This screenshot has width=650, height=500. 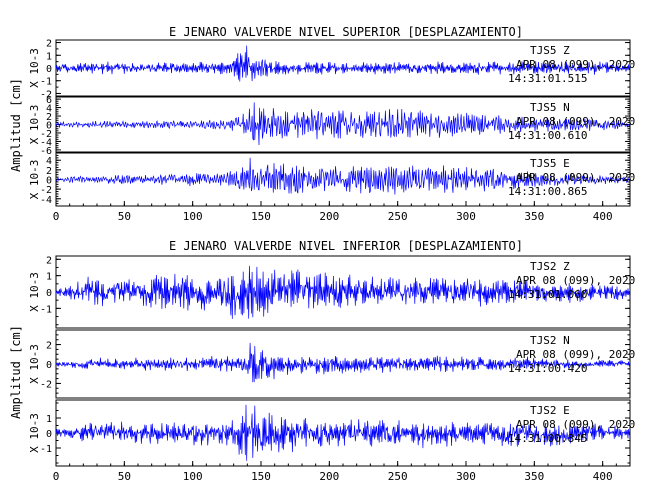 What do you see at coordinates (575, 280) in the screenshot?
I see `date-label-g2-ch1: APR 08 (099), 2020` at bounding box center [575, 280].